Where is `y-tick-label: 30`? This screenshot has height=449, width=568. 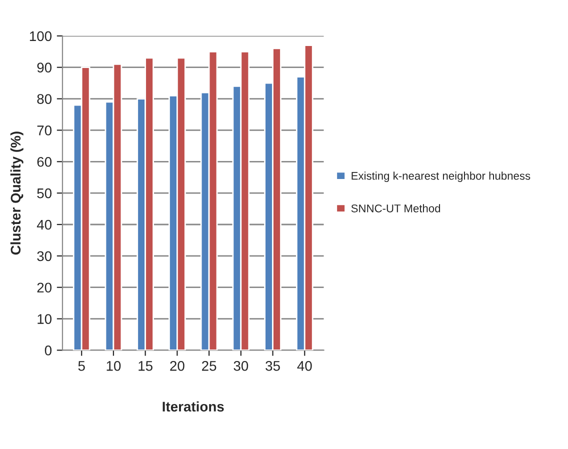 y-tick-label: 30 is located at coordinates (44, 256).